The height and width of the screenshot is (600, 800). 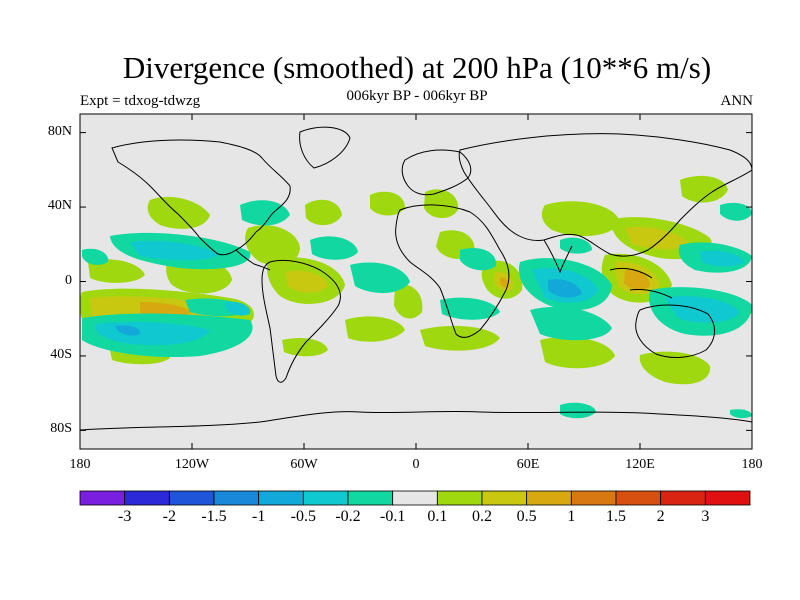 What do you see at coordinates (68, 280) in the screenshot?
I see `y-tick-label: 0` at bounding box center [68, 280].